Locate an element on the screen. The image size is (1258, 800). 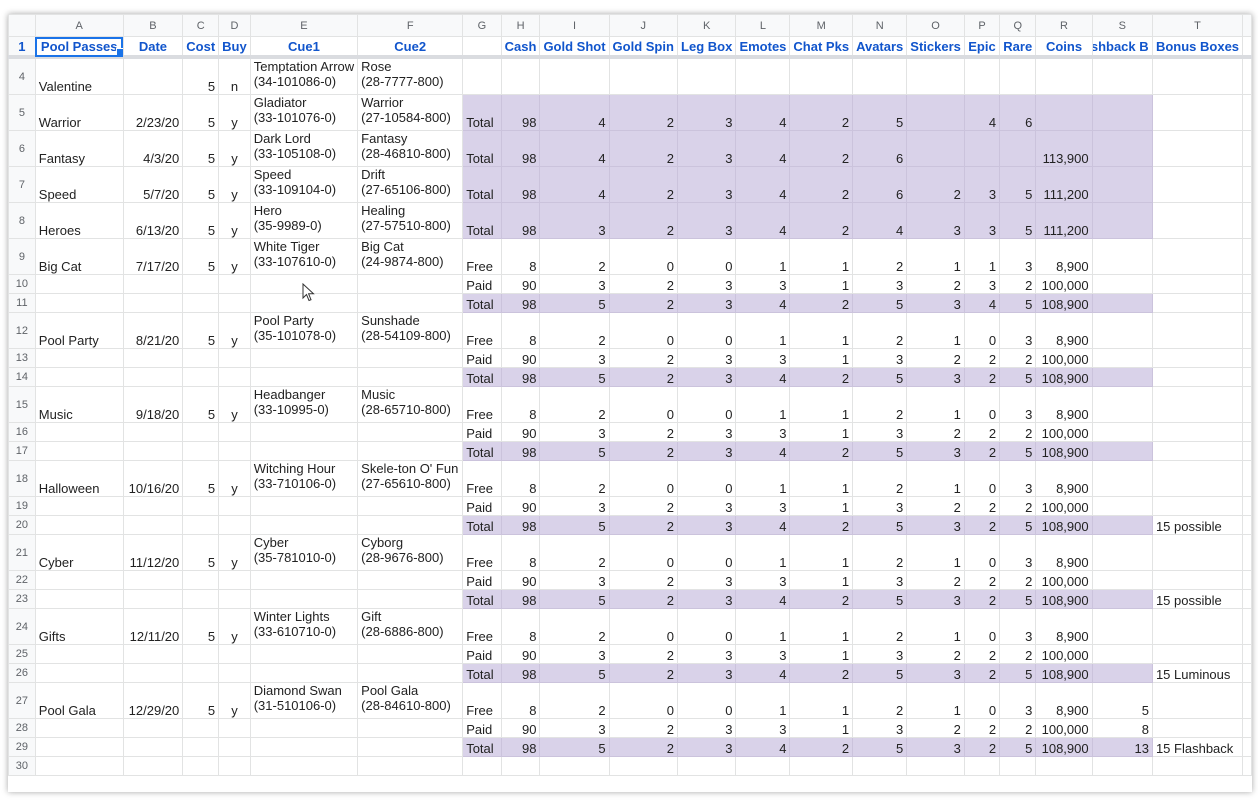
cell-d18: y is located at coordinates (234, 478).